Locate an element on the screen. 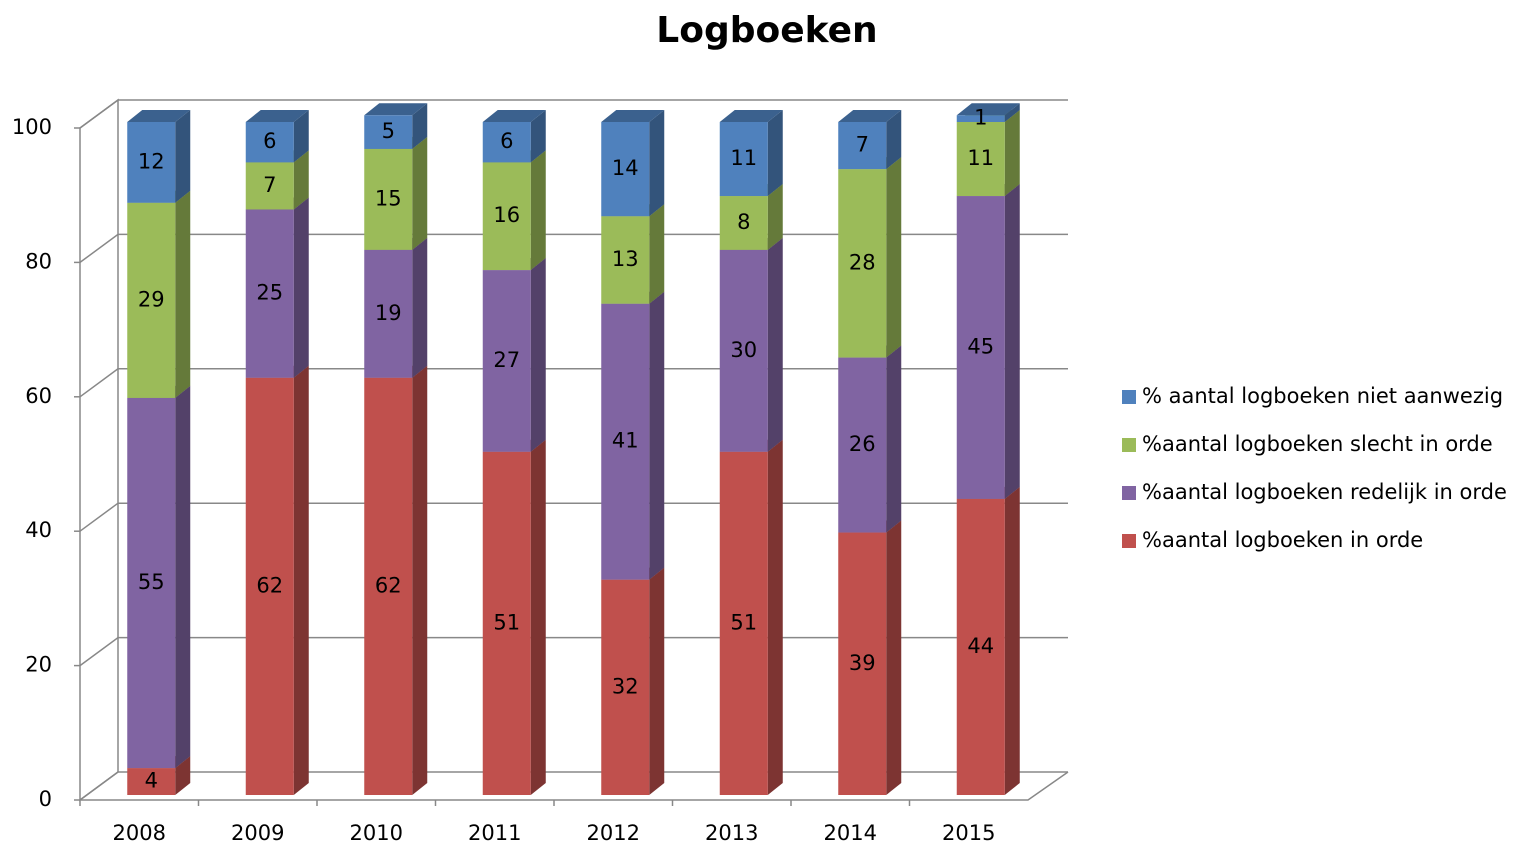 This screenshot has height=849, width=1524. x-tick-label: 2010 is located at coordinates (376, 833).